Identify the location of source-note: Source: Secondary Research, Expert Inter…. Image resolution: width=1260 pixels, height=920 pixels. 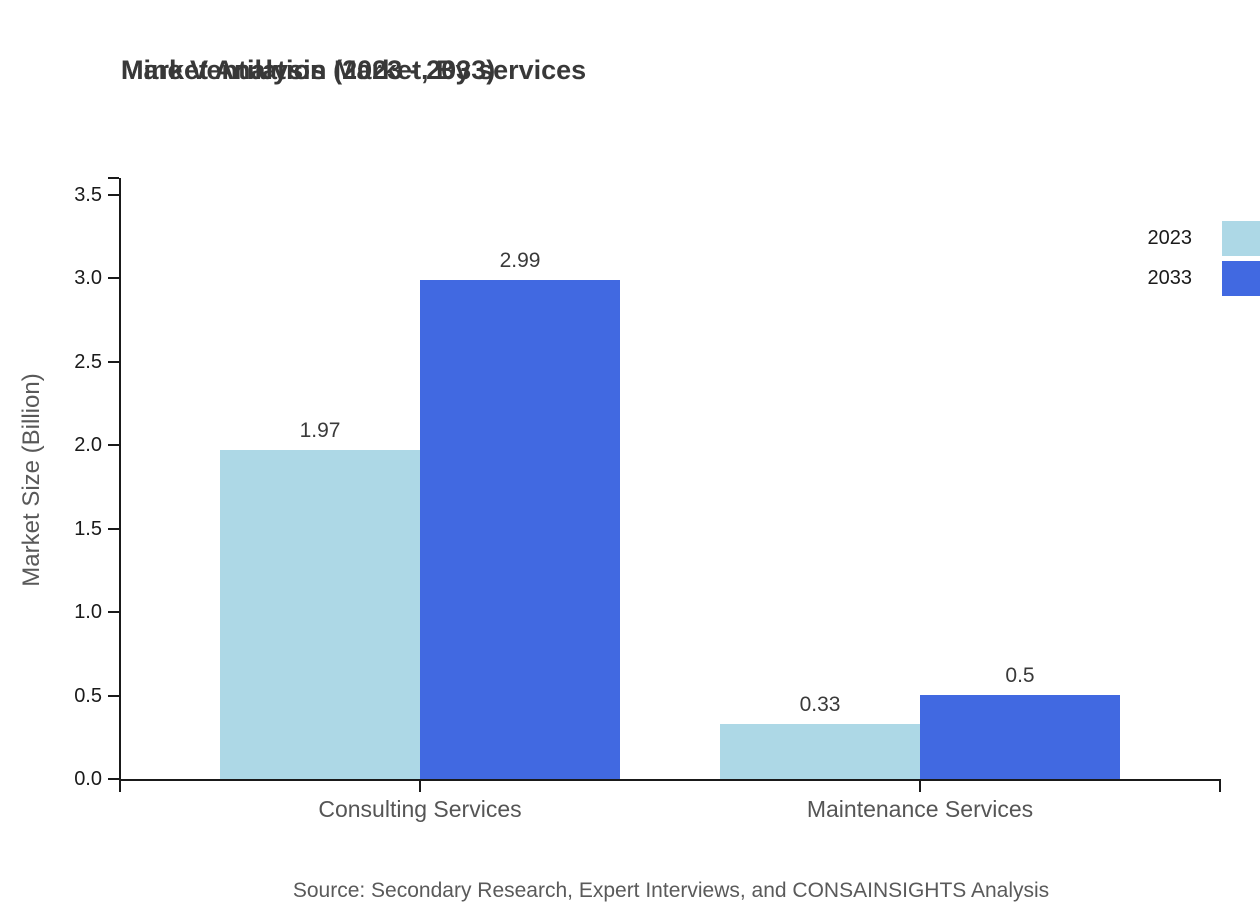
(671, 890).